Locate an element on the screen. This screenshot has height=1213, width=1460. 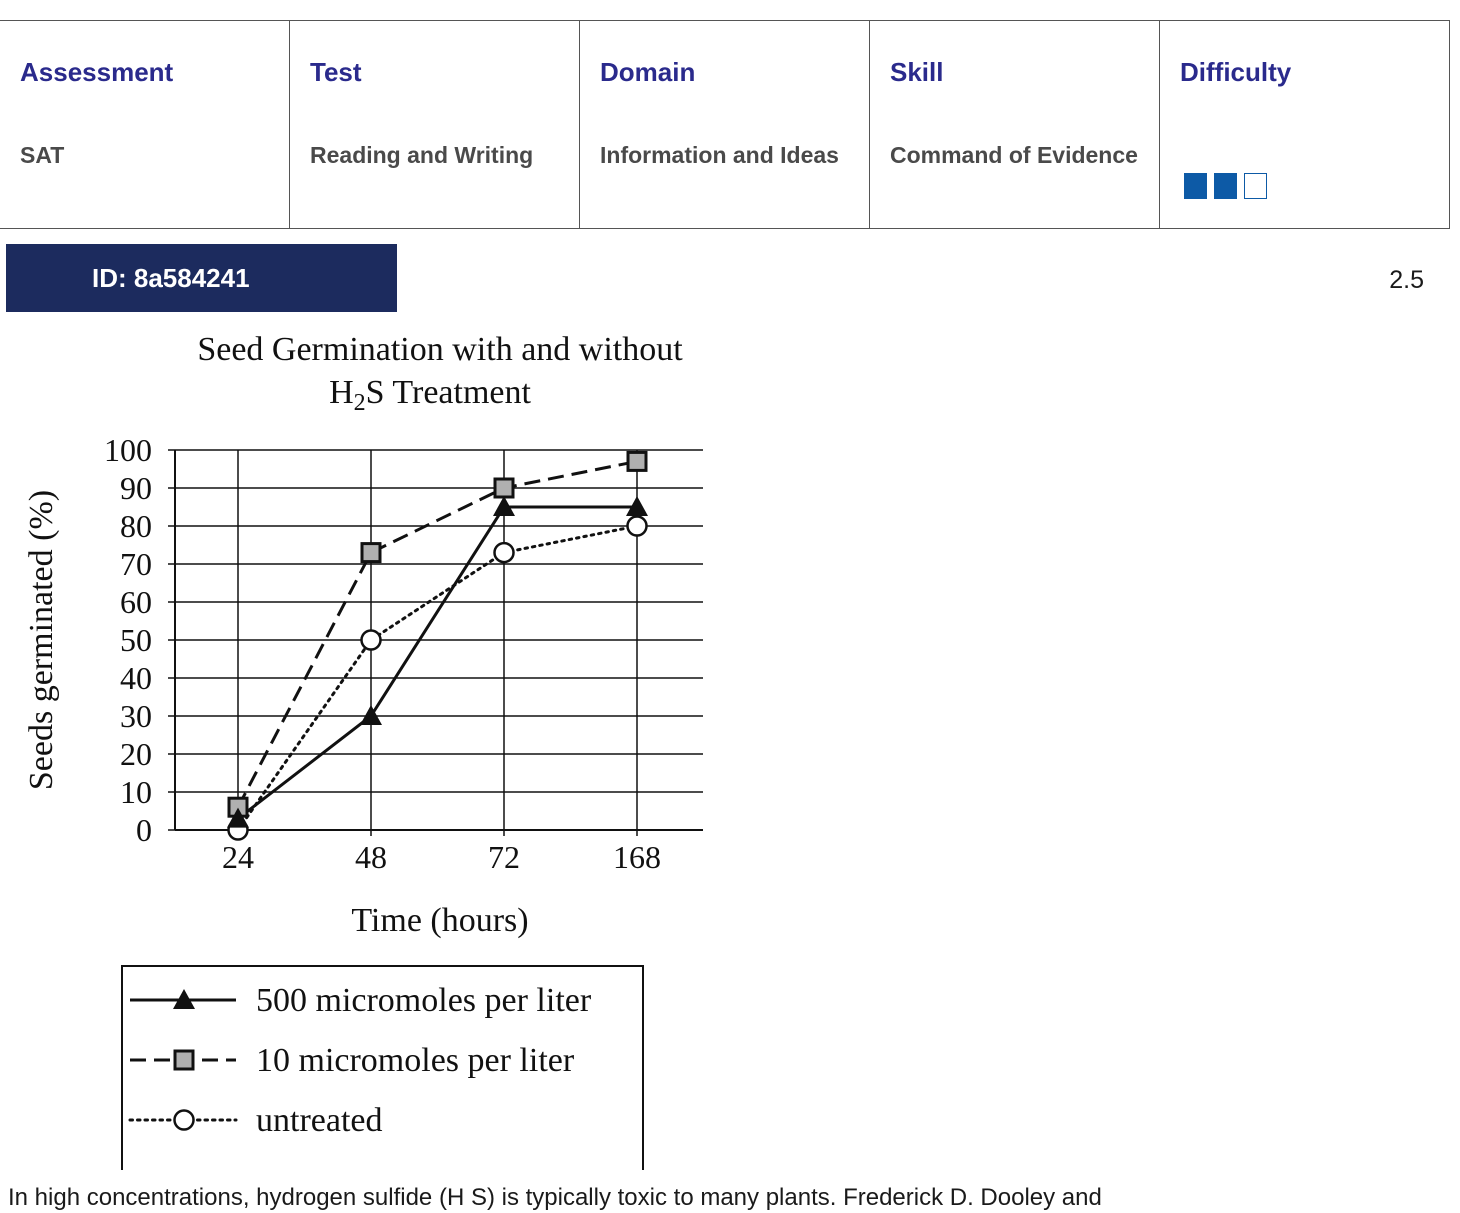
difficulty-column: Difficulty is located at coordinates (1304, 124).